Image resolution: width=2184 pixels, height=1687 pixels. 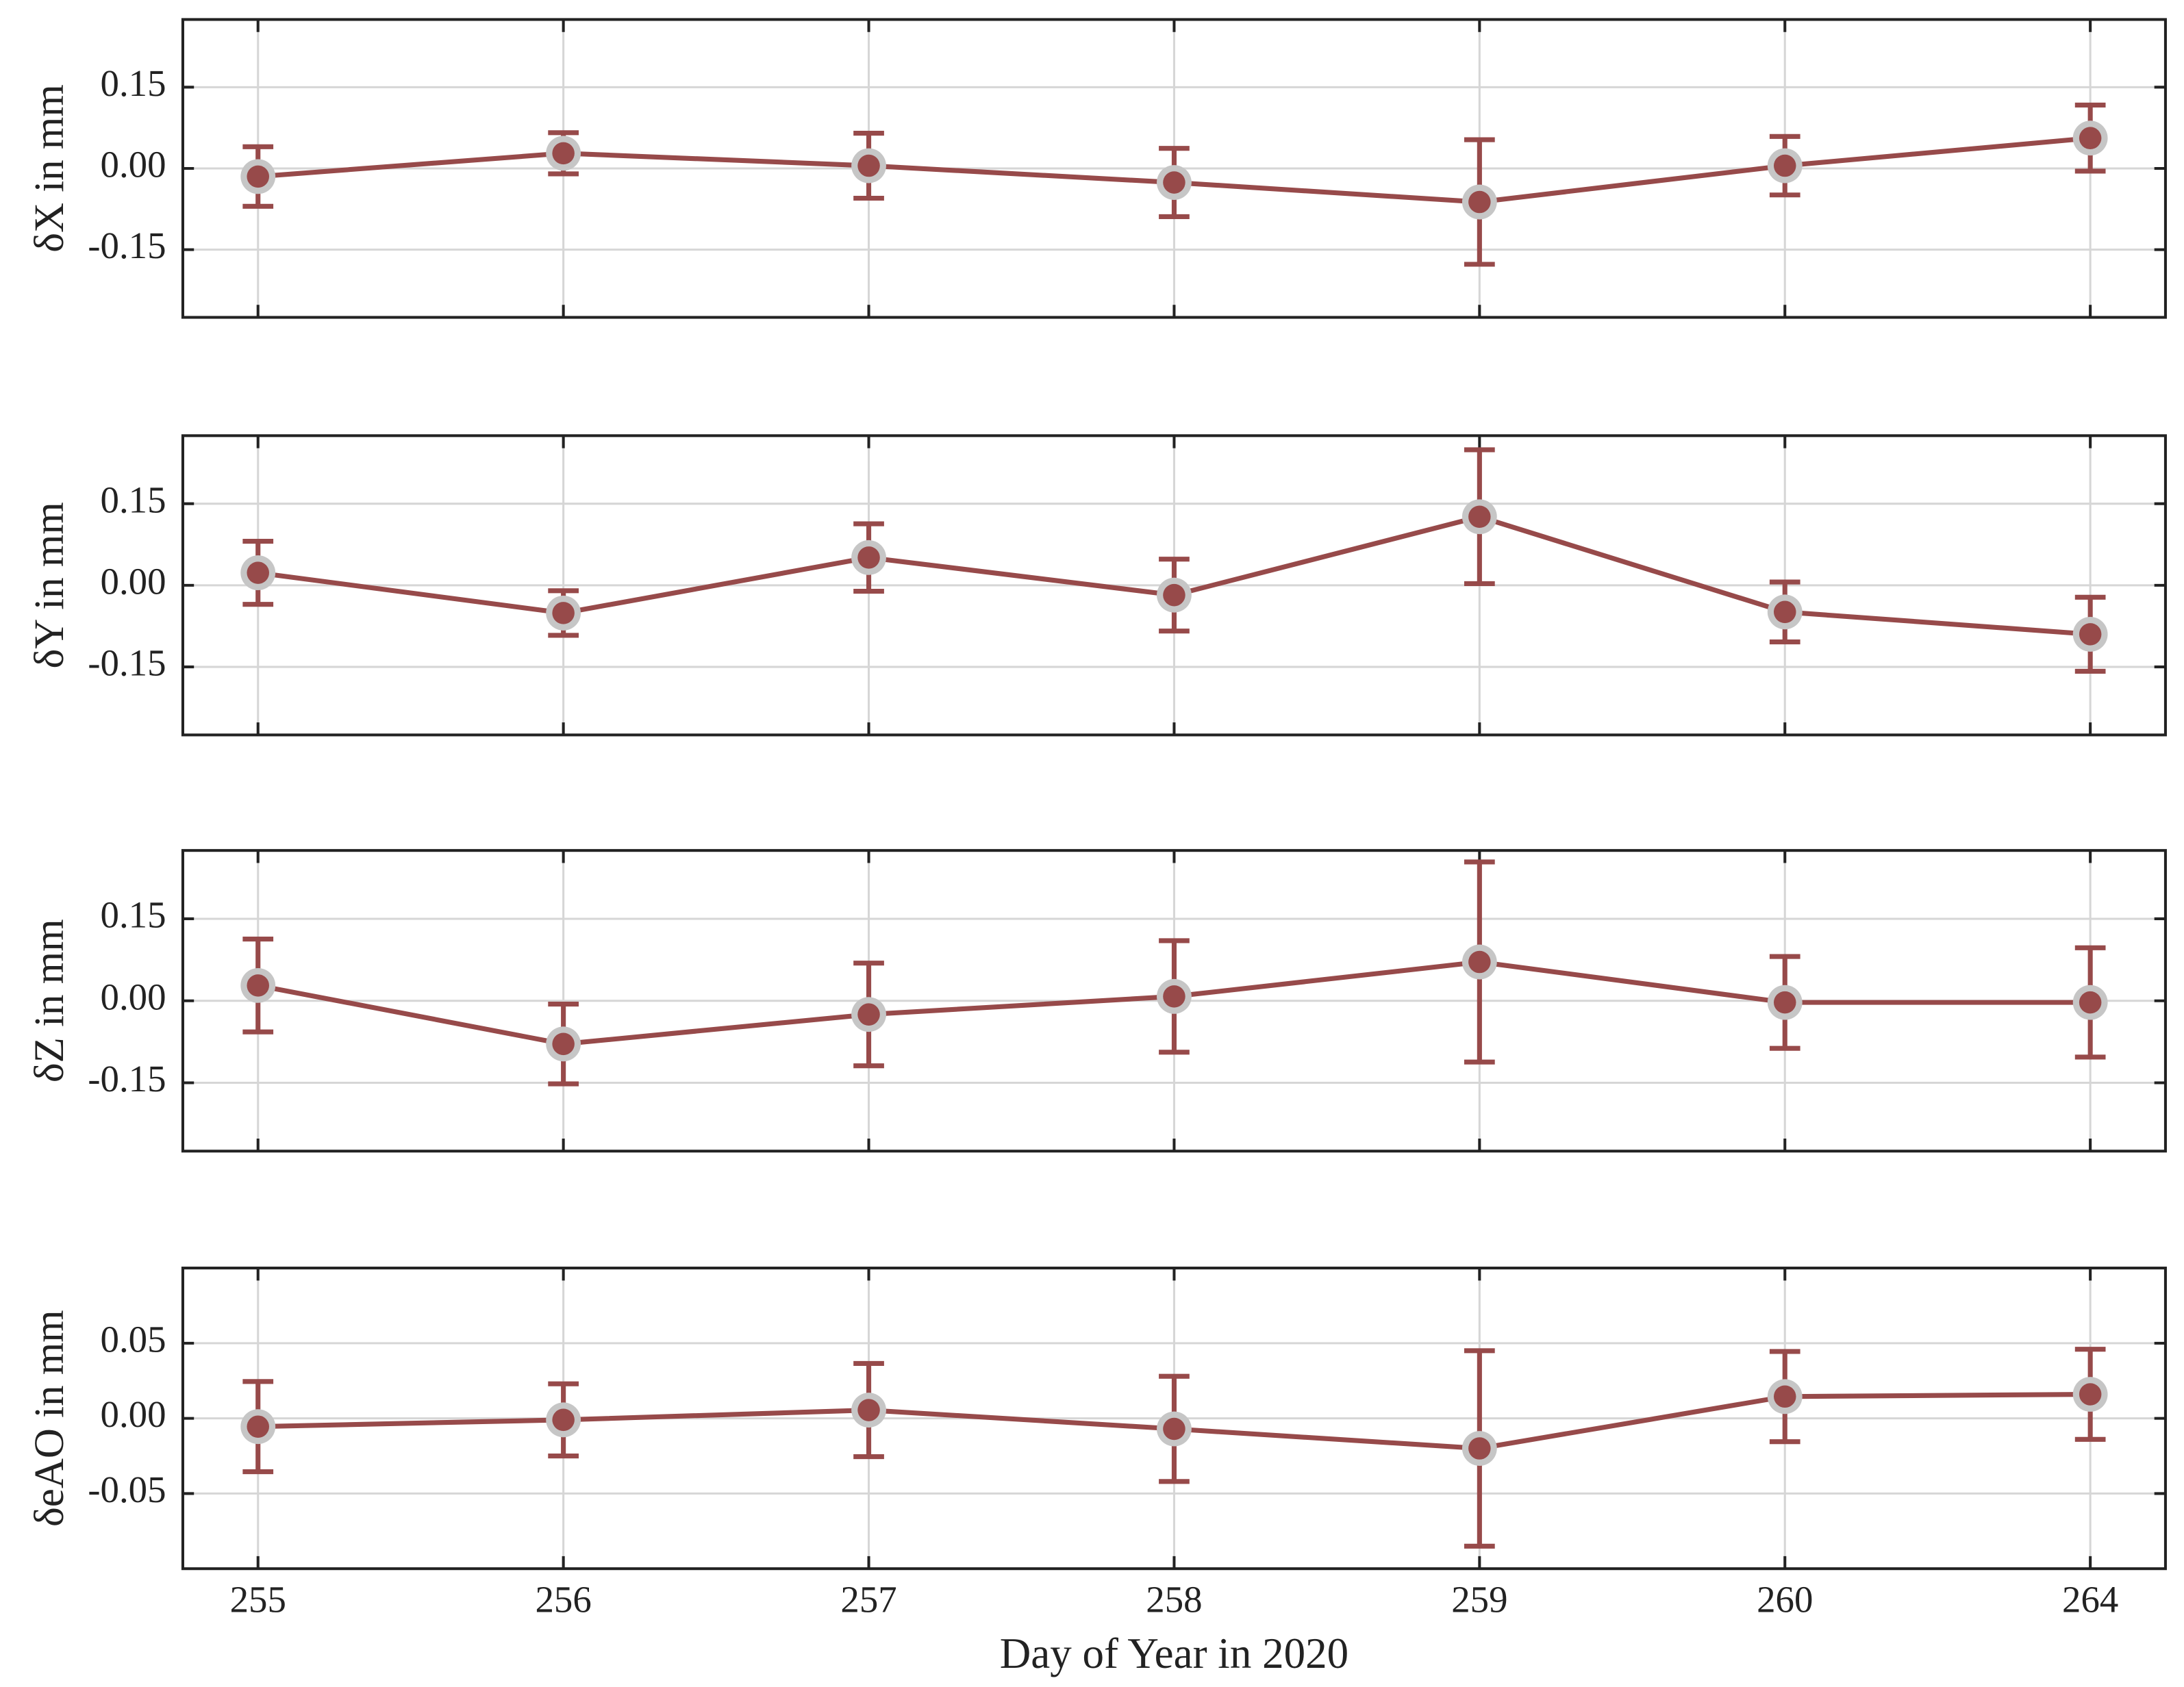 I want to click on x-tick-label: 255, so click(x=258, y=1600).